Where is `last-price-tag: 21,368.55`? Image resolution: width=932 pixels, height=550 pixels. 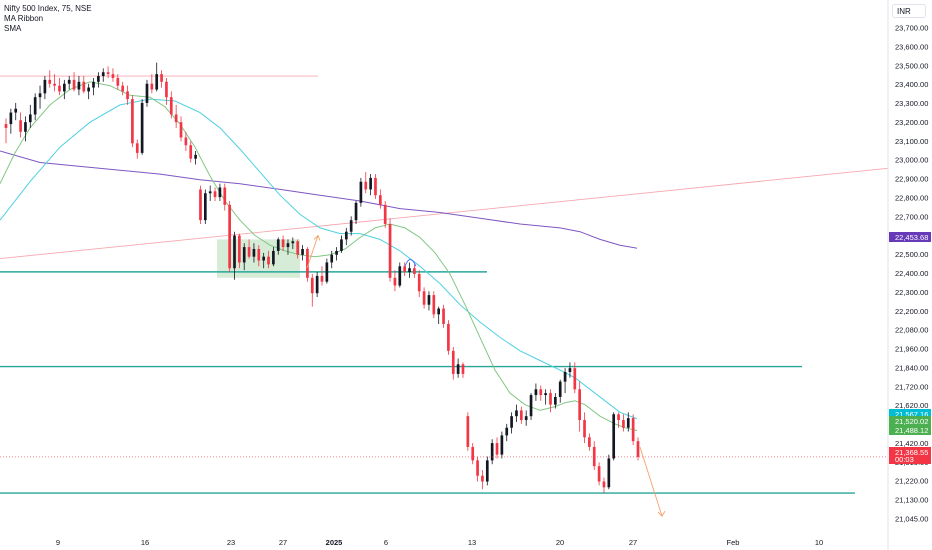 last-price-tag: 21,368.55 is located at coordinates (911, 452).